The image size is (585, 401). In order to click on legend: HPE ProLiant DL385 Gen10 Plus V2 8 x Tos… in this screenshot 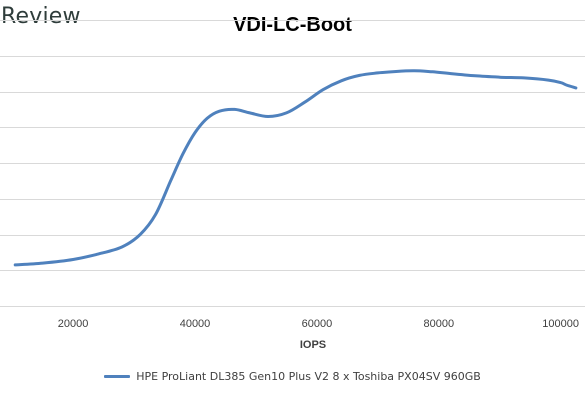, I will do `click(292, 376)`.